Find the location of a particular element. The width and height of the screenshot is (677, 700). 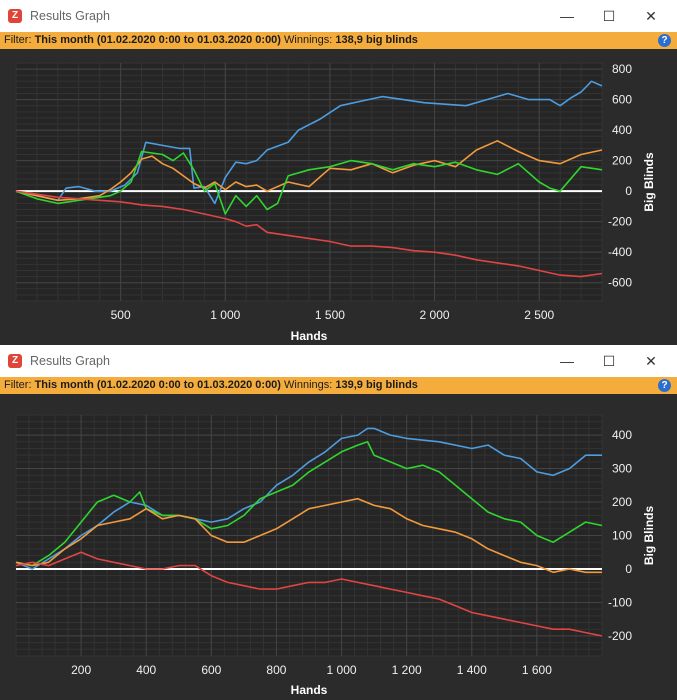

y-tick-label: 600 is located at coordinates (622, 100).